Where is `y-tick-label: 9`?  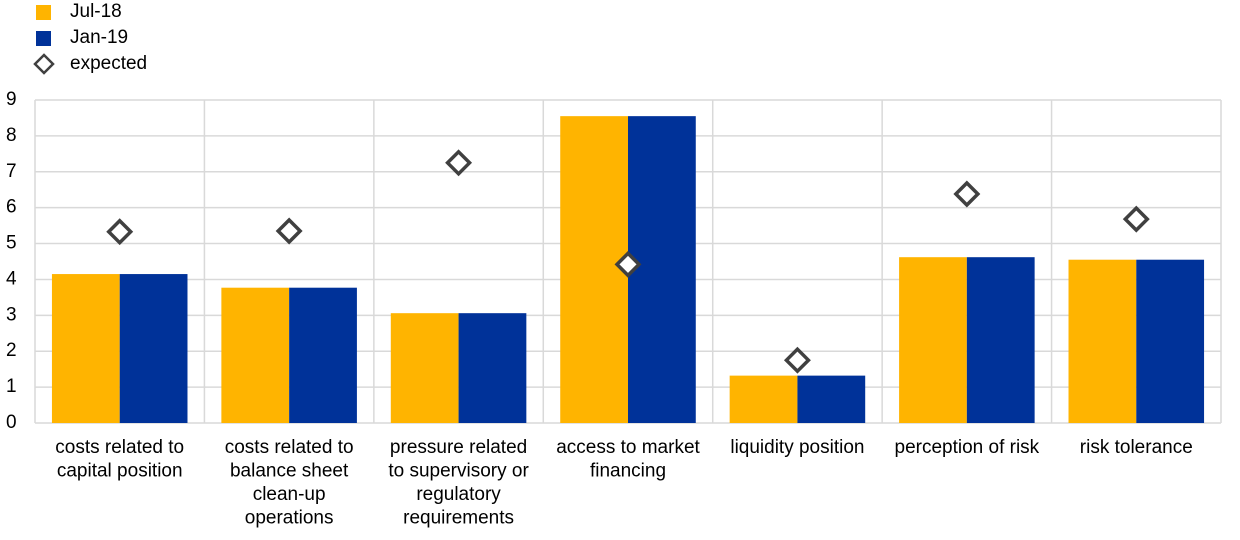
y-tick-label: 9 is located at coordinates (11, 99).